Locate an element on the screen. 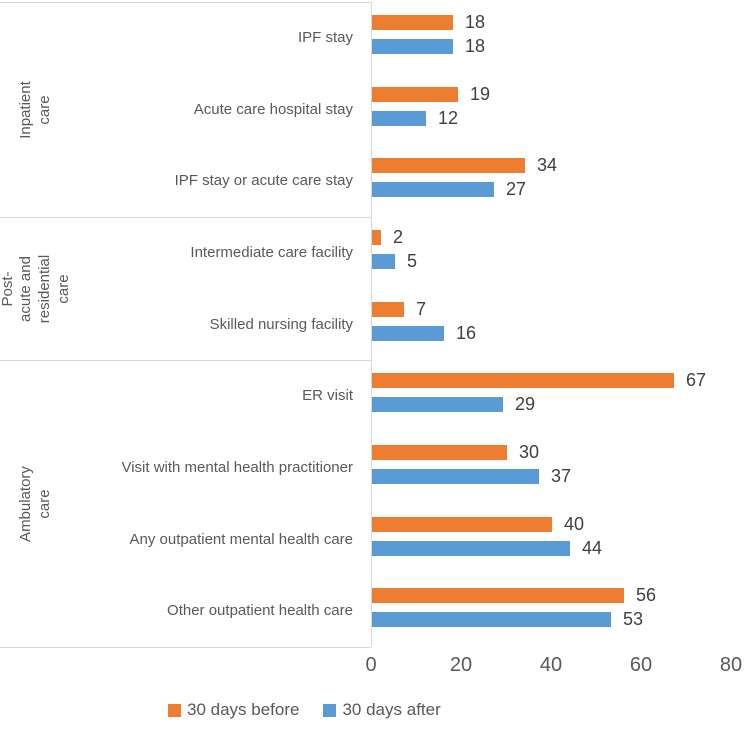 Image resolution: width=756 pixels, height=733 pixels. bar-value-label: 5 is located at coordinates (412, 261).